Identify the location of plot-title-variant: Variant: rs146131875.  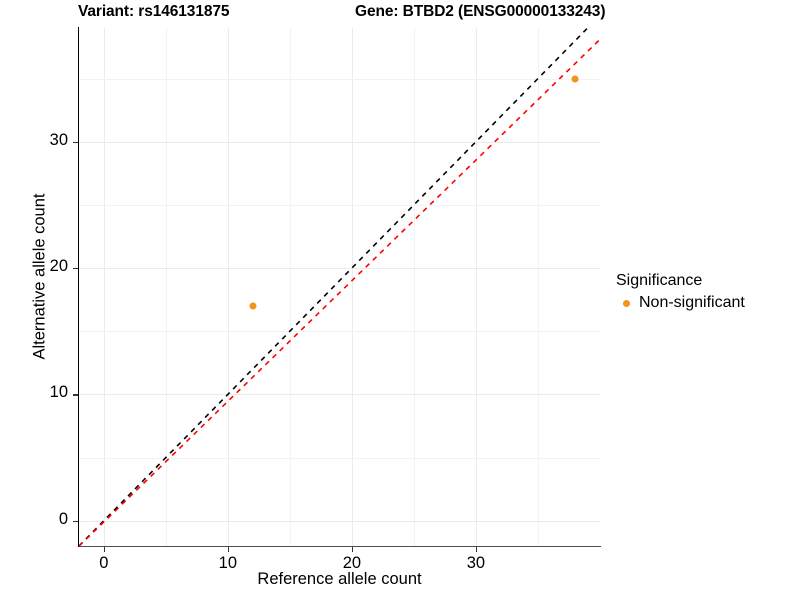
(154, 11).